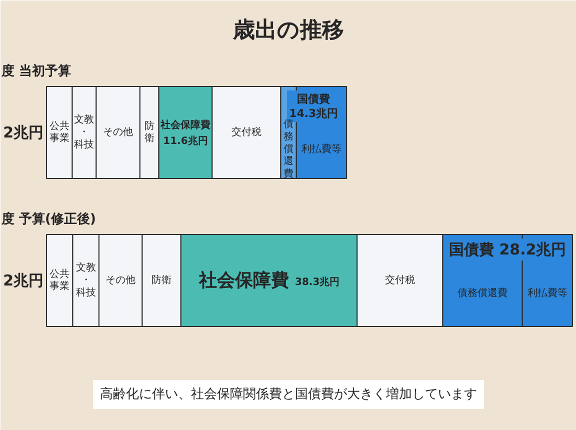 Image resolution: width=576 pixels, height=430 pixels. Describe the element at coordinates (507, 249) in the screenshot. I see `annotation: 国債費 28.2兆円` at that location.